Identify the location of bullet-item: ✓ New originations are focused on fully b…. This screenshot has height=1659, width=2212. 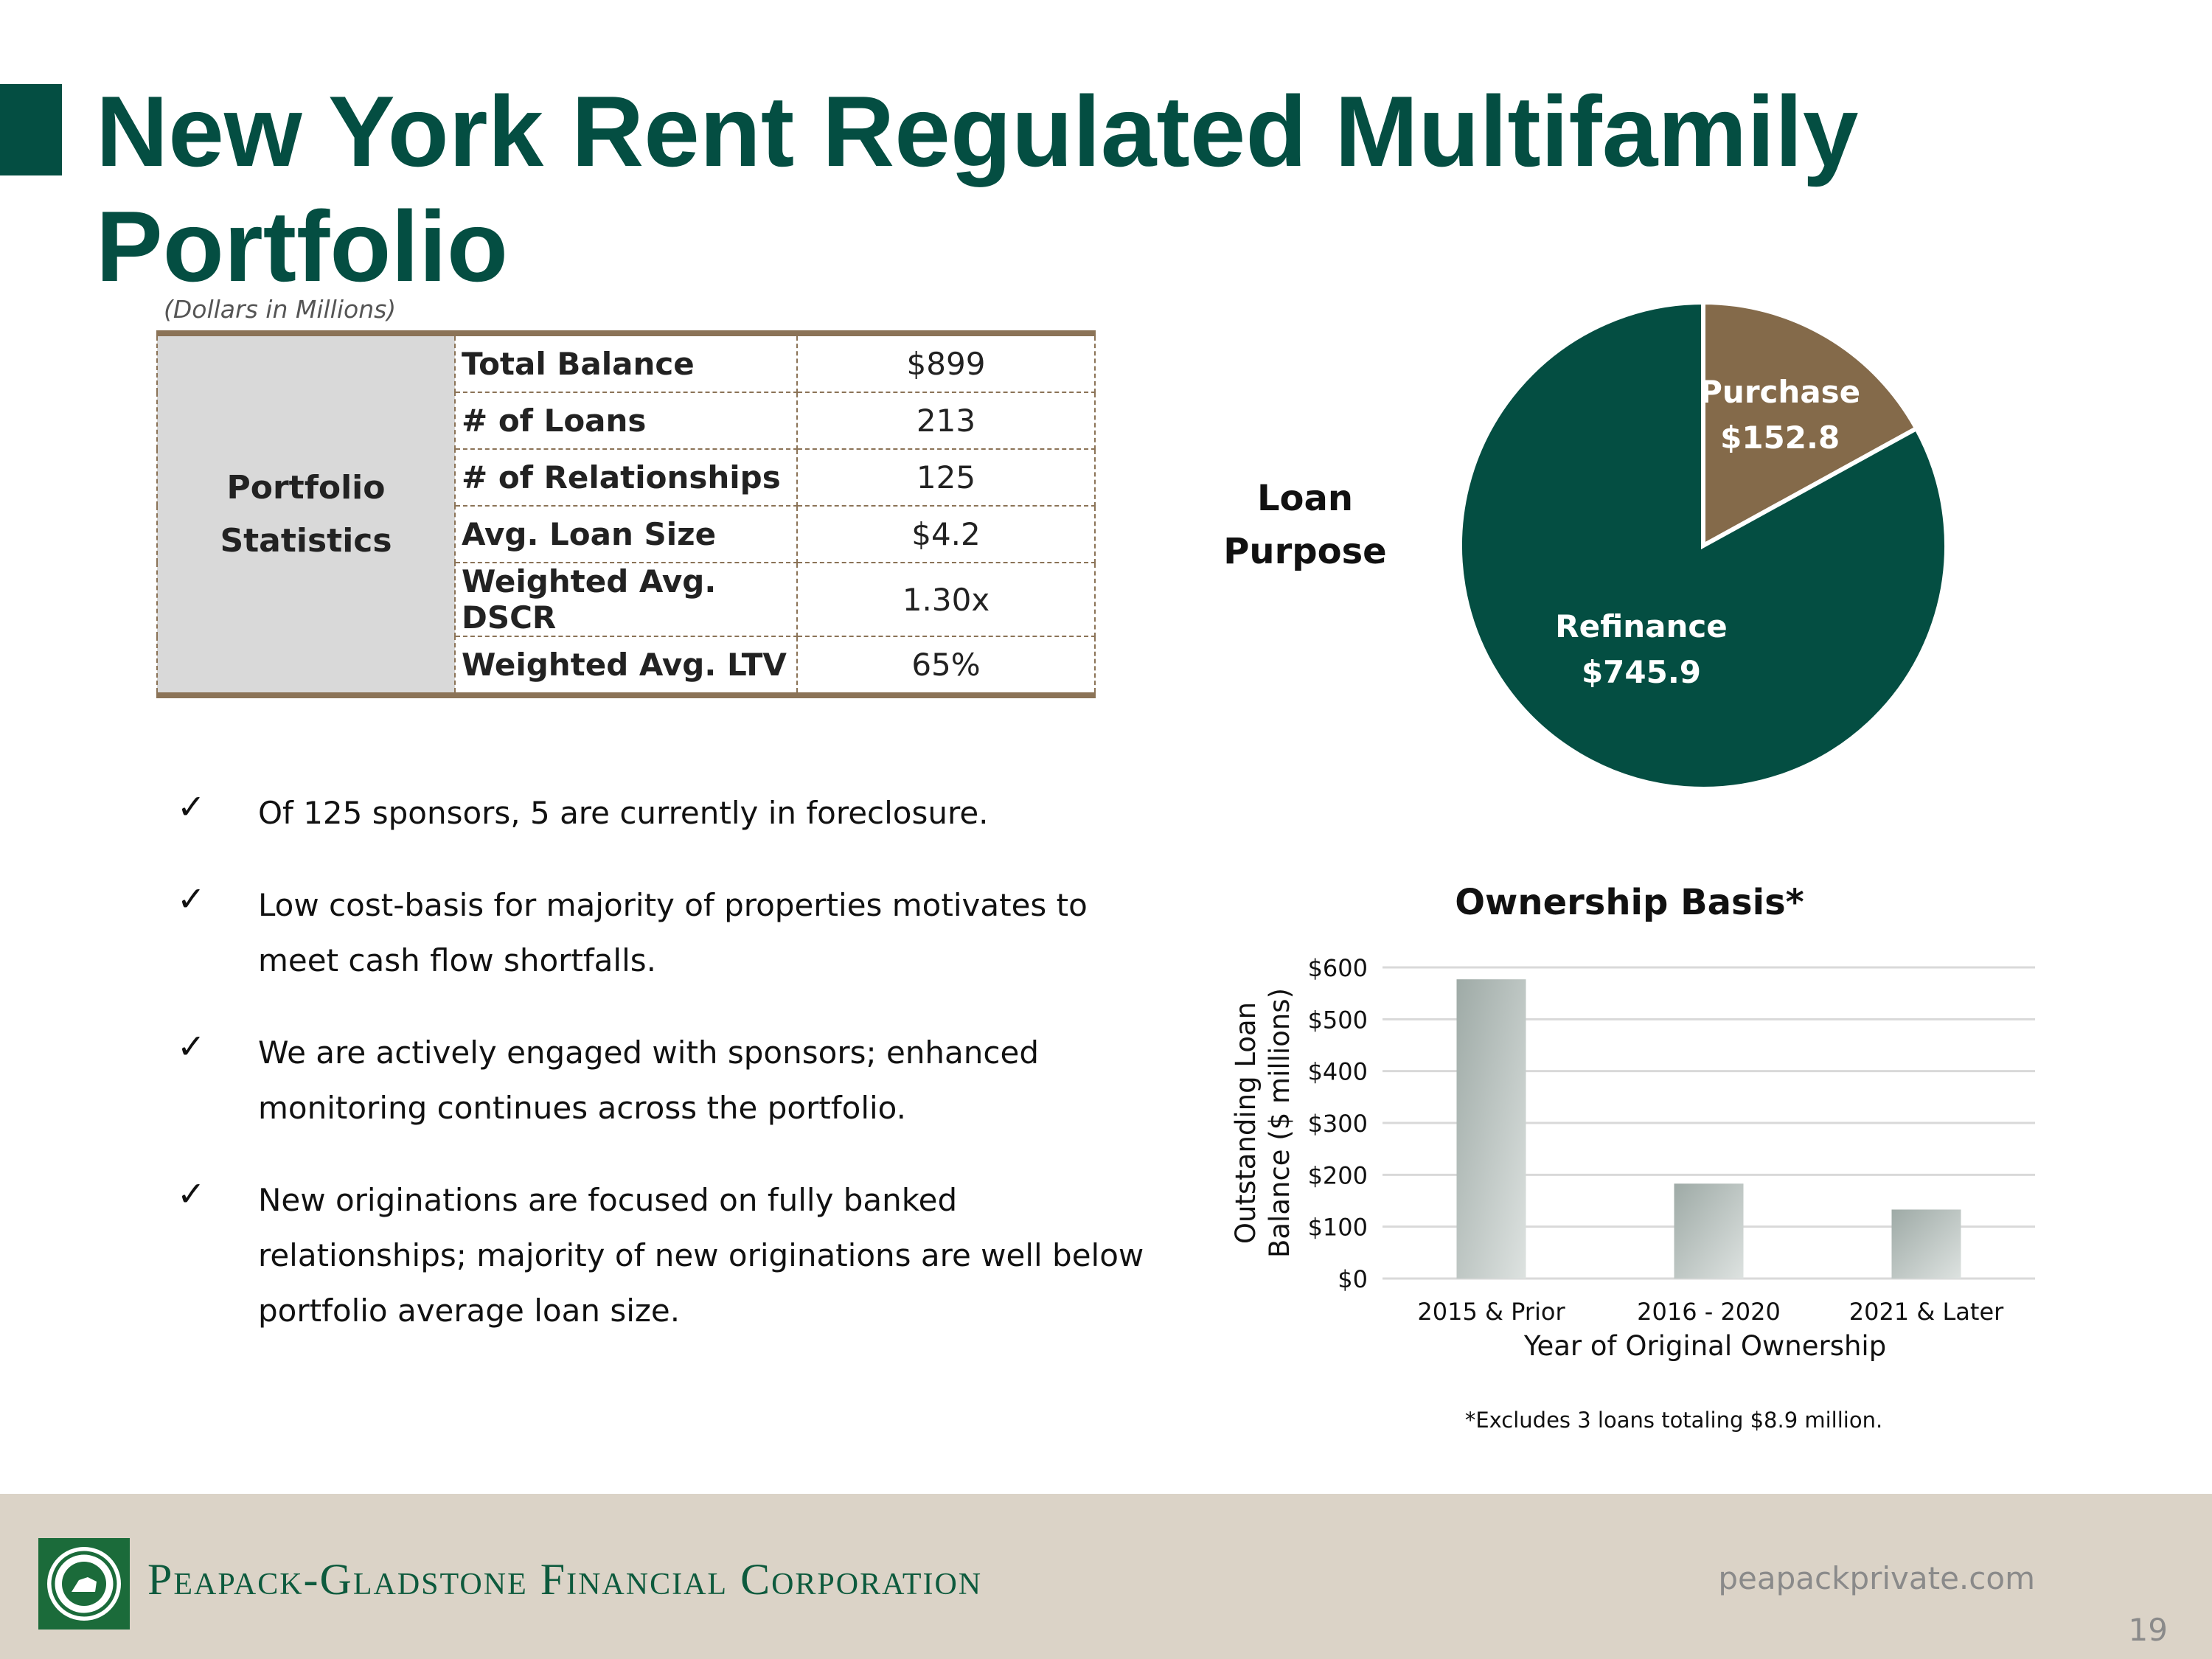
(660, 1255).